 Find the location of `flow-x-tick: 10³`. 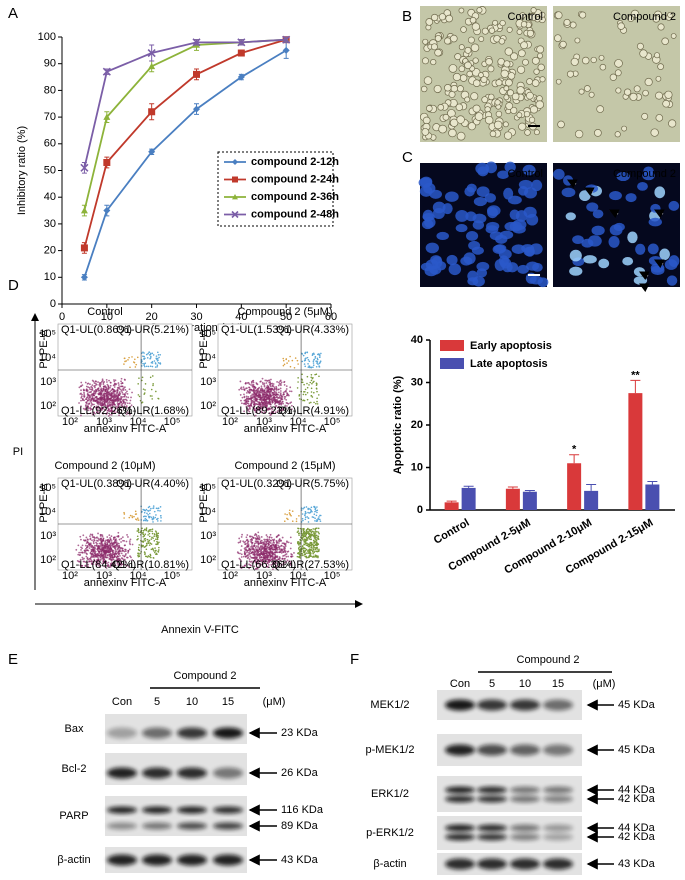

flow-x-tick: 10³ is located at coordinates (104, 576).